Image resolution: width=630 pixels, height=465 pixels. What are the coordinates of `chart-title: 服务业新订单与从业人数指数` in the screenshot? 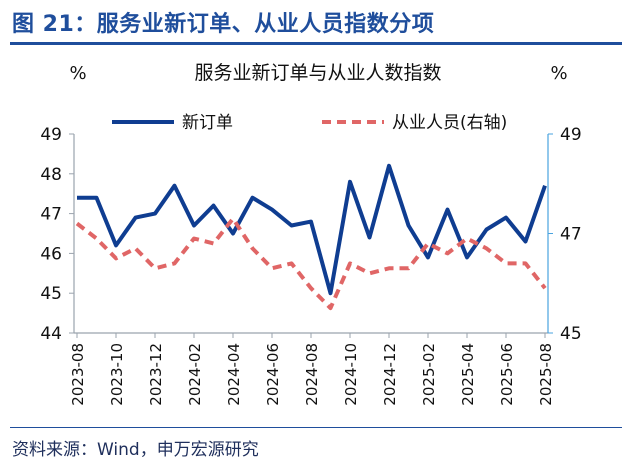 It's located at (317, 73).